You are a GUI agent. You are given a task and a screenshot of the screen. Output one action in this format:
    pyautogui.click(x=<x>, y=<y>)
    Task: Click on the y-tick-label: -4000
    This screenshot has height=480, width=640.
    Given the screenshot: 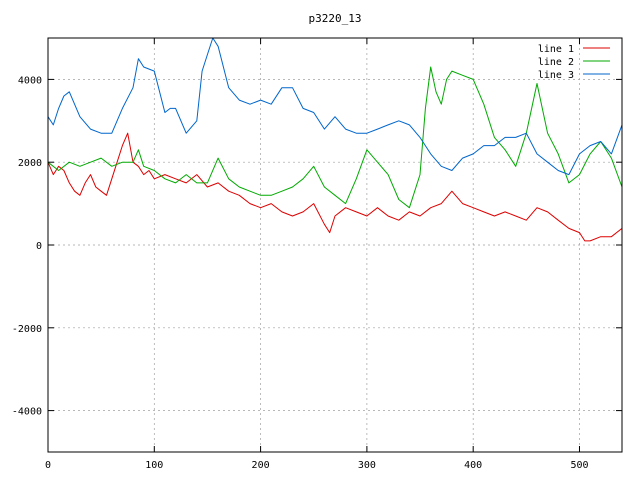 What is the action you would take?
    pyautogui.click(x=27, y=412)
    